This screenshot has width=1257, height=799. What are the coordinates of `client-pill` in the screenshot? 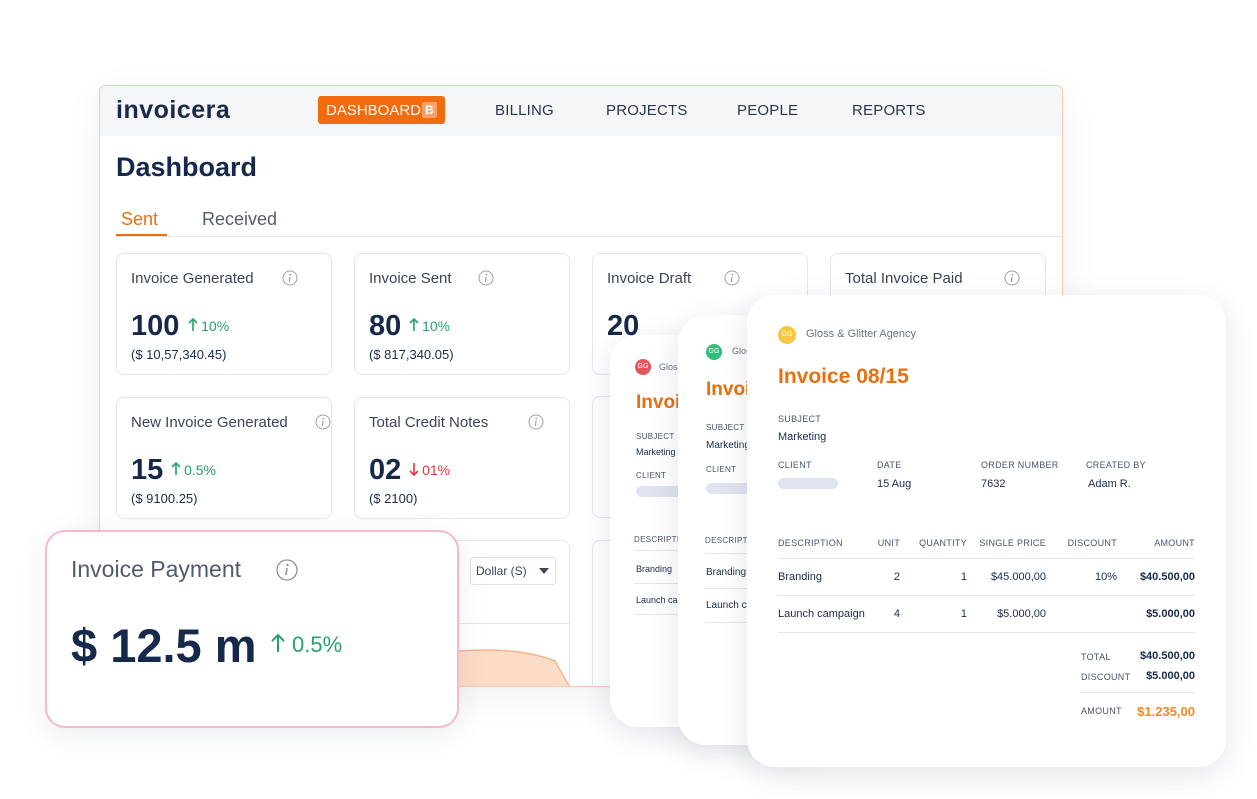 It's located at (808, 483).